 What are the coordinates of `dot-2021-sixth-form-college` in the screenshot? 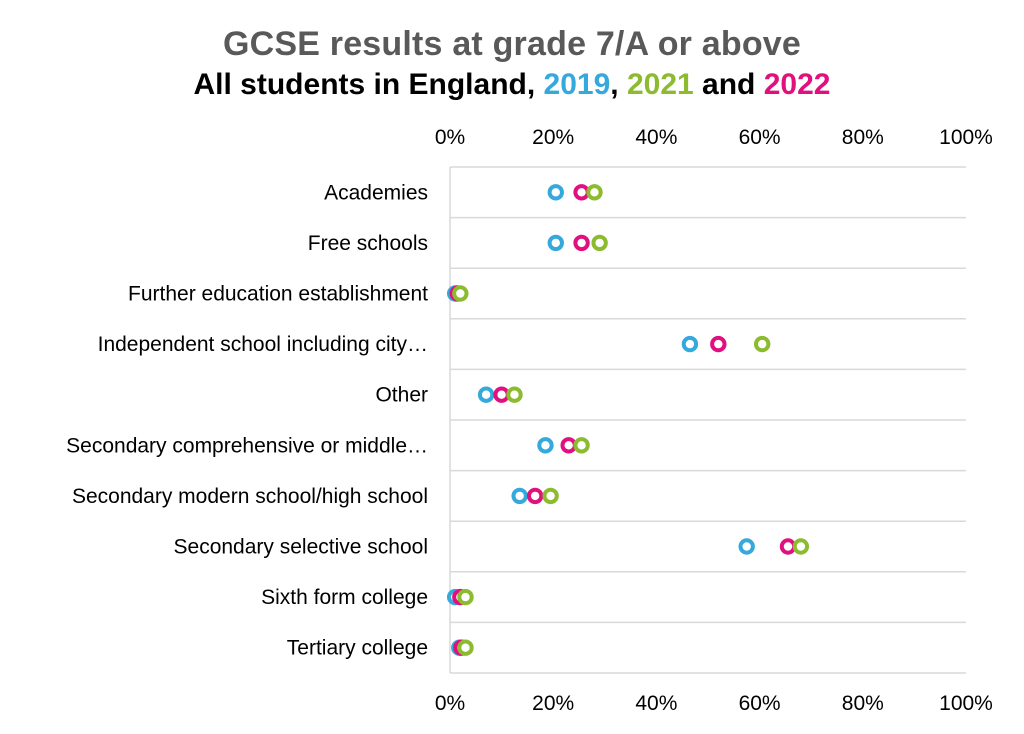 It's located at (465, 597).